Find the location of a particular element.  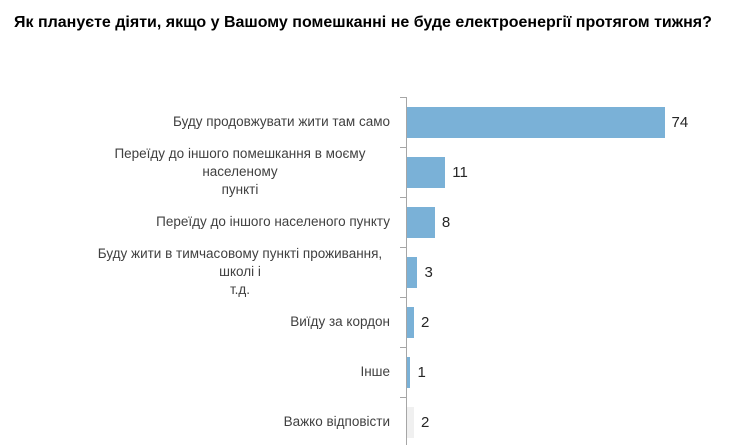

category-label-cell: Важко відповісти is located at coordinates (199, 422).